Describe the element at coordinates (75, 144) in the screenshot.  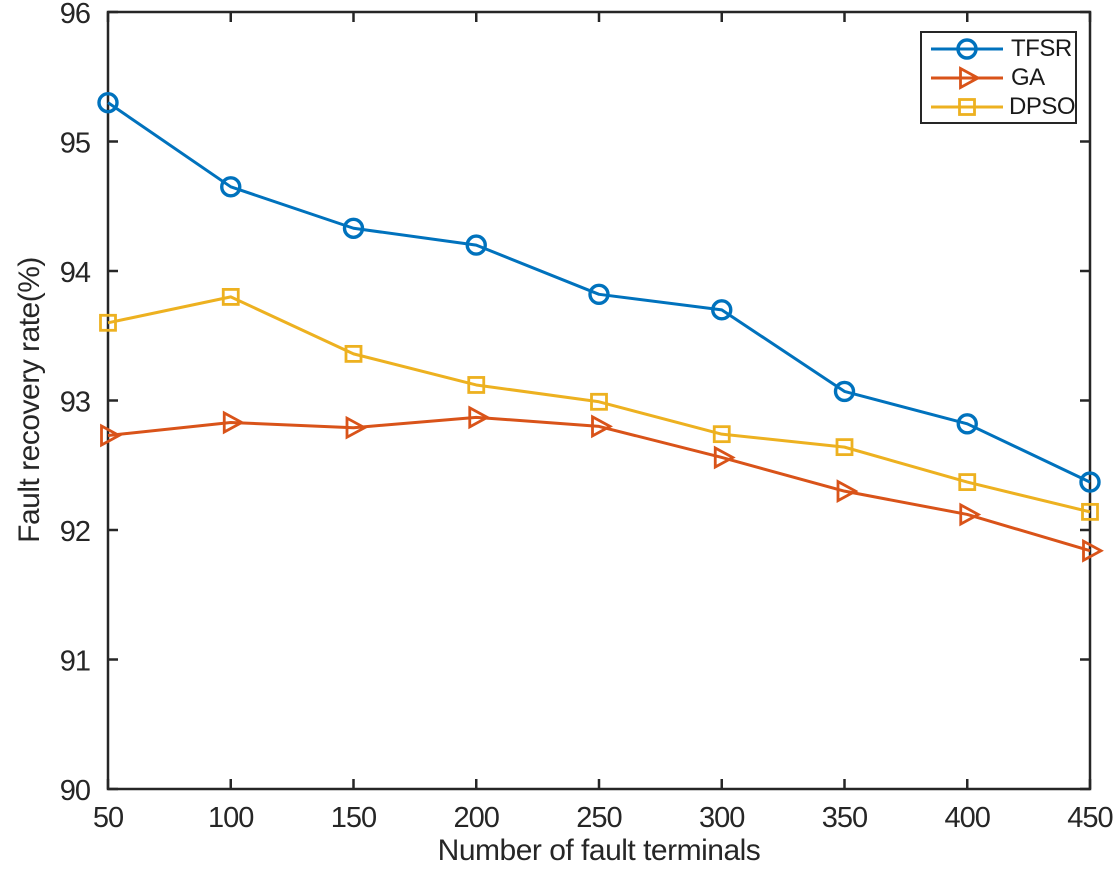
I see `y-tick-label: 95` at that location.